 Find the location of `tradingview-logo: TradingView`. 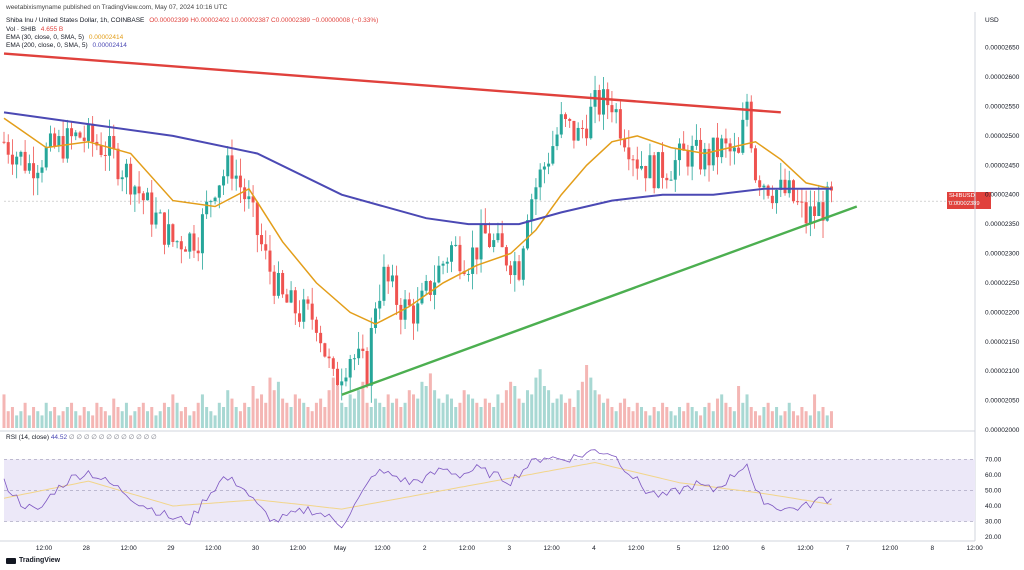

tradingview-logo: TradingView is located at coordinates (33, 560).